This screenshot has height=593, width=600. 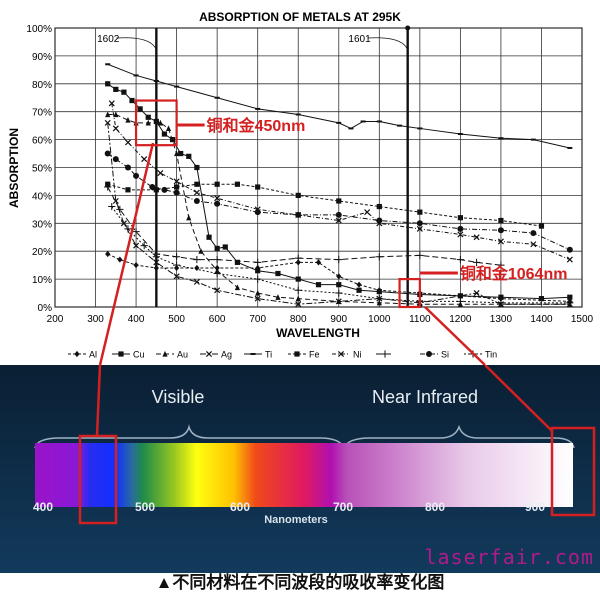 What do you see at coordinates (518, 398) in the screenshot?
I see `connector-line-1064nm-lower` at bounding box center [518, 398].